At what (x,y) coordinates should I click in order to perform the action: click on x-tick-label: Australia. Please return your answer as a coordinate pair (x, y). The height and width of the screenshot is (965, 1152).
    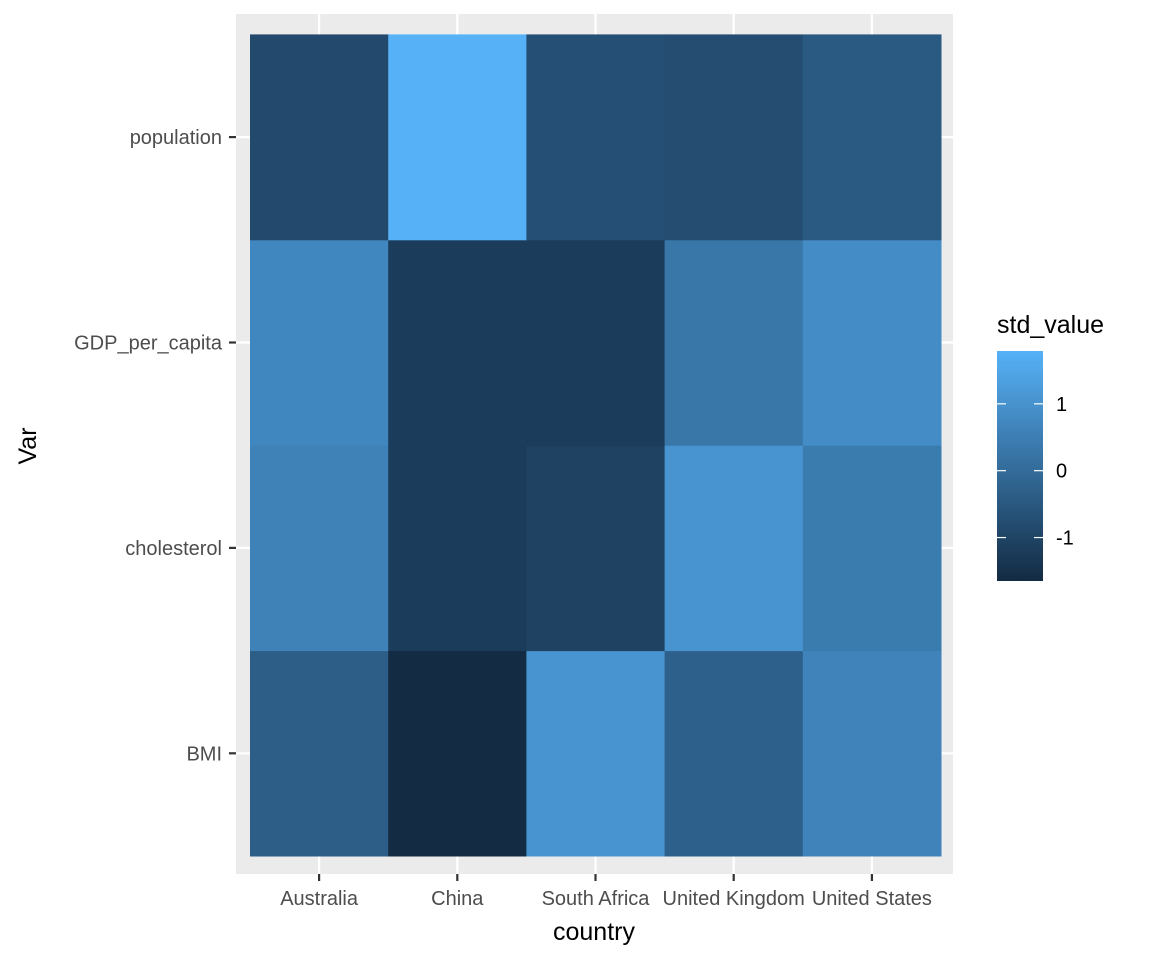
    Looking at the image, I should click on (319, 899).